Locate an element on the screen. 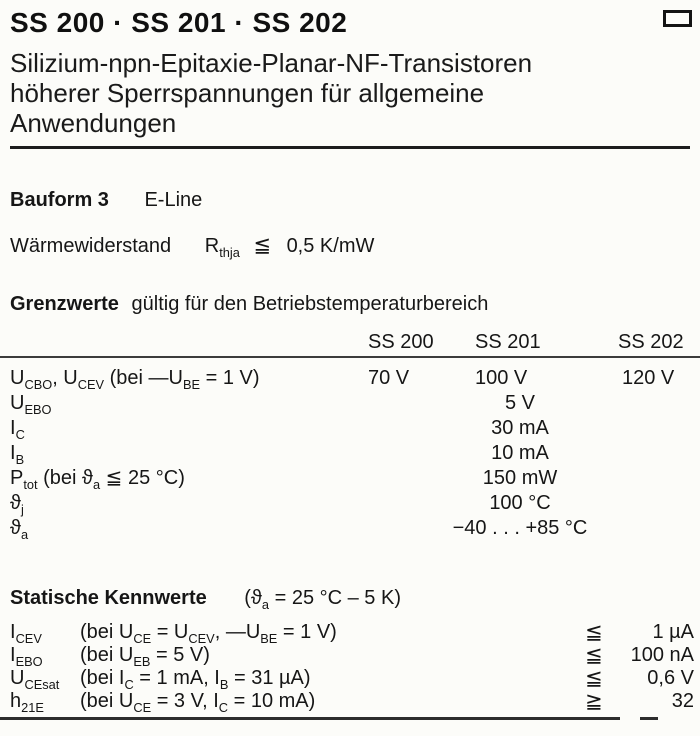 This screenshot has height=736, width=700. value-all-types: 5 V is located at coordinates (520, 403).